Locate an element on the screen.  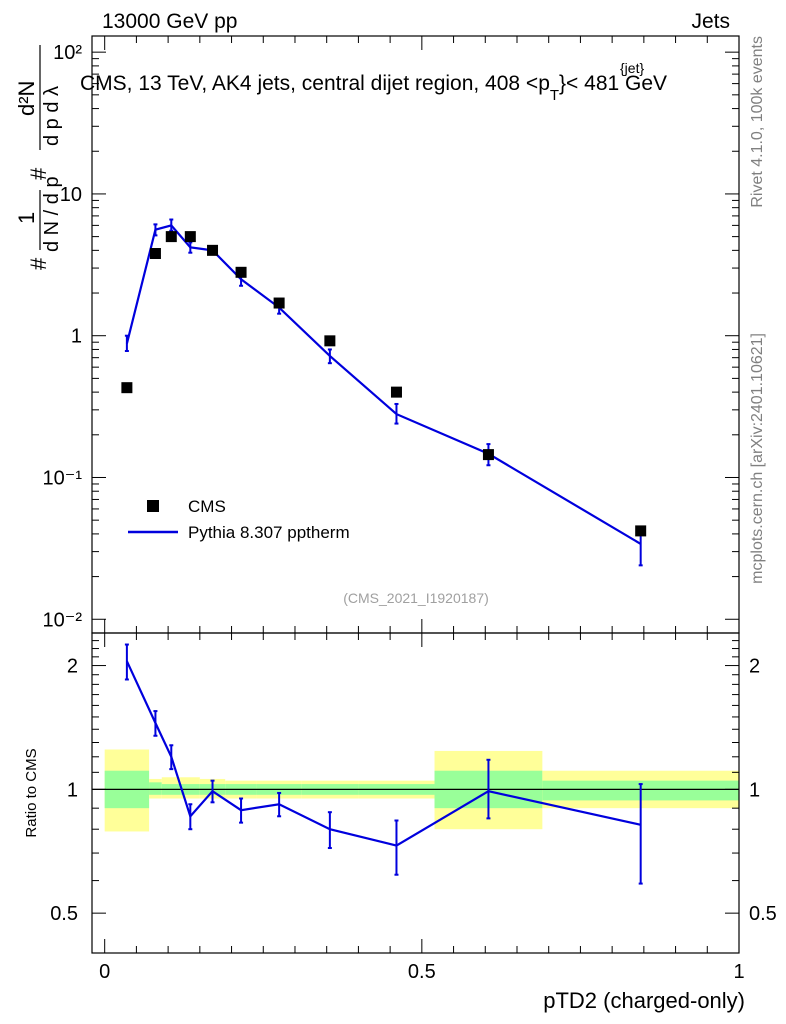
ratio-ytick-label-left: 1 is located at coordinates (72, 790).